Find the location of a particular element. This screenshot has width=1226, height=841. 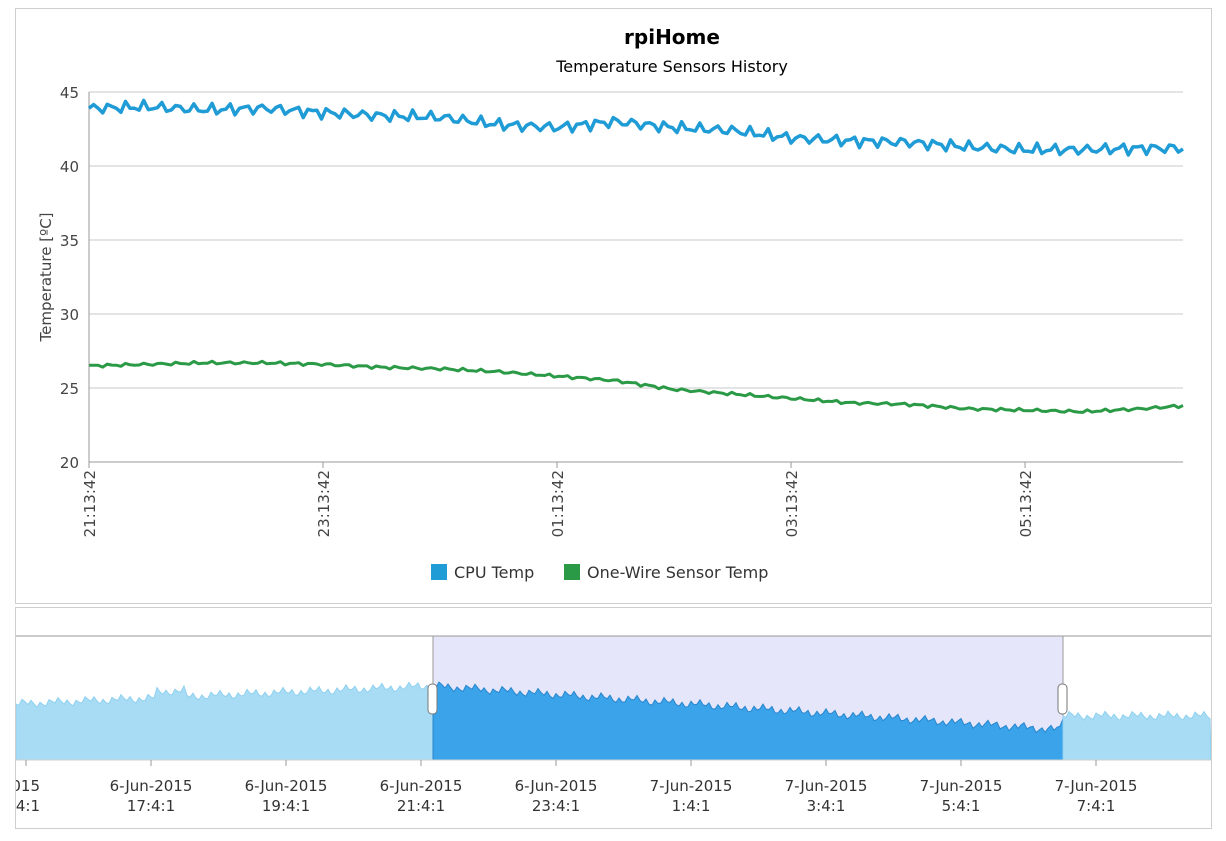

y-tick-label: 25 is located at coordinates (69, 389).